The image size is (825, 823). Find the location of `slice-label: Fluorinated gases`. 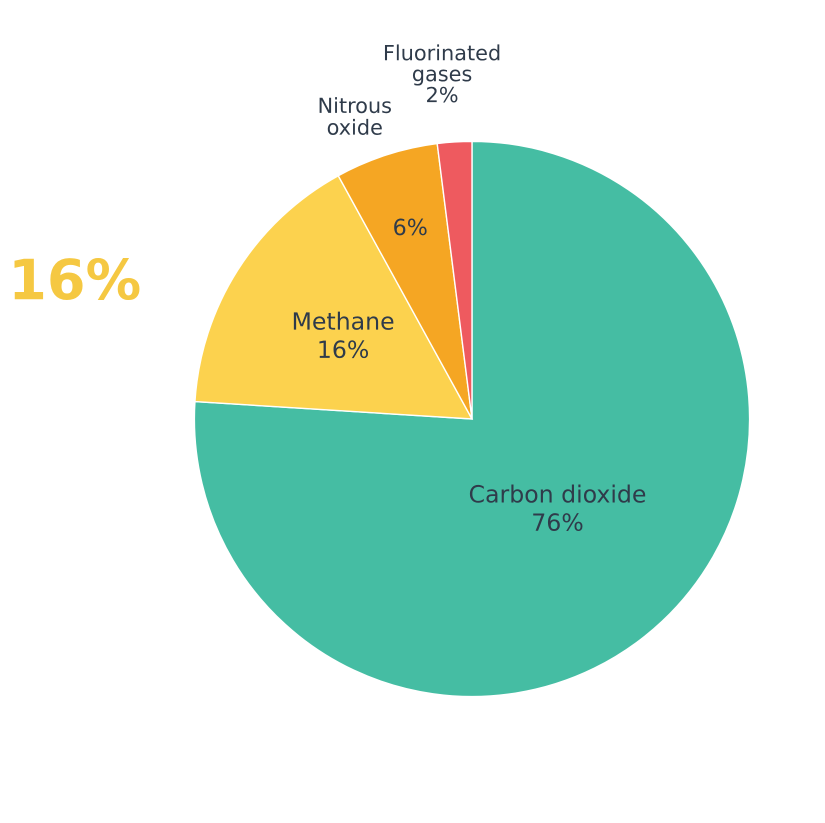

slice-label: Fluorinated gases is located at coordinates (442, 65).